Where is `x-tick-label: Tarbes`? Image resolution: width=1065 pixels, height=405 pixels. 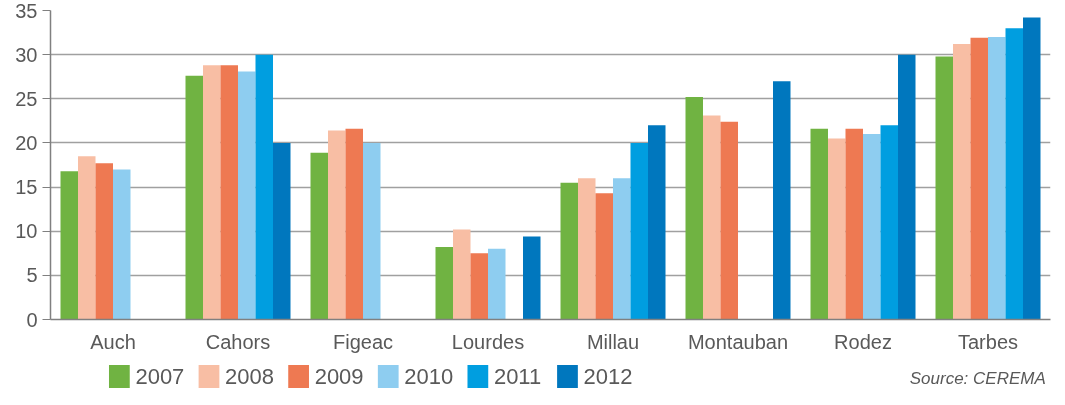
x-tick-label: Tarbes is located at coordinates (988, 341).